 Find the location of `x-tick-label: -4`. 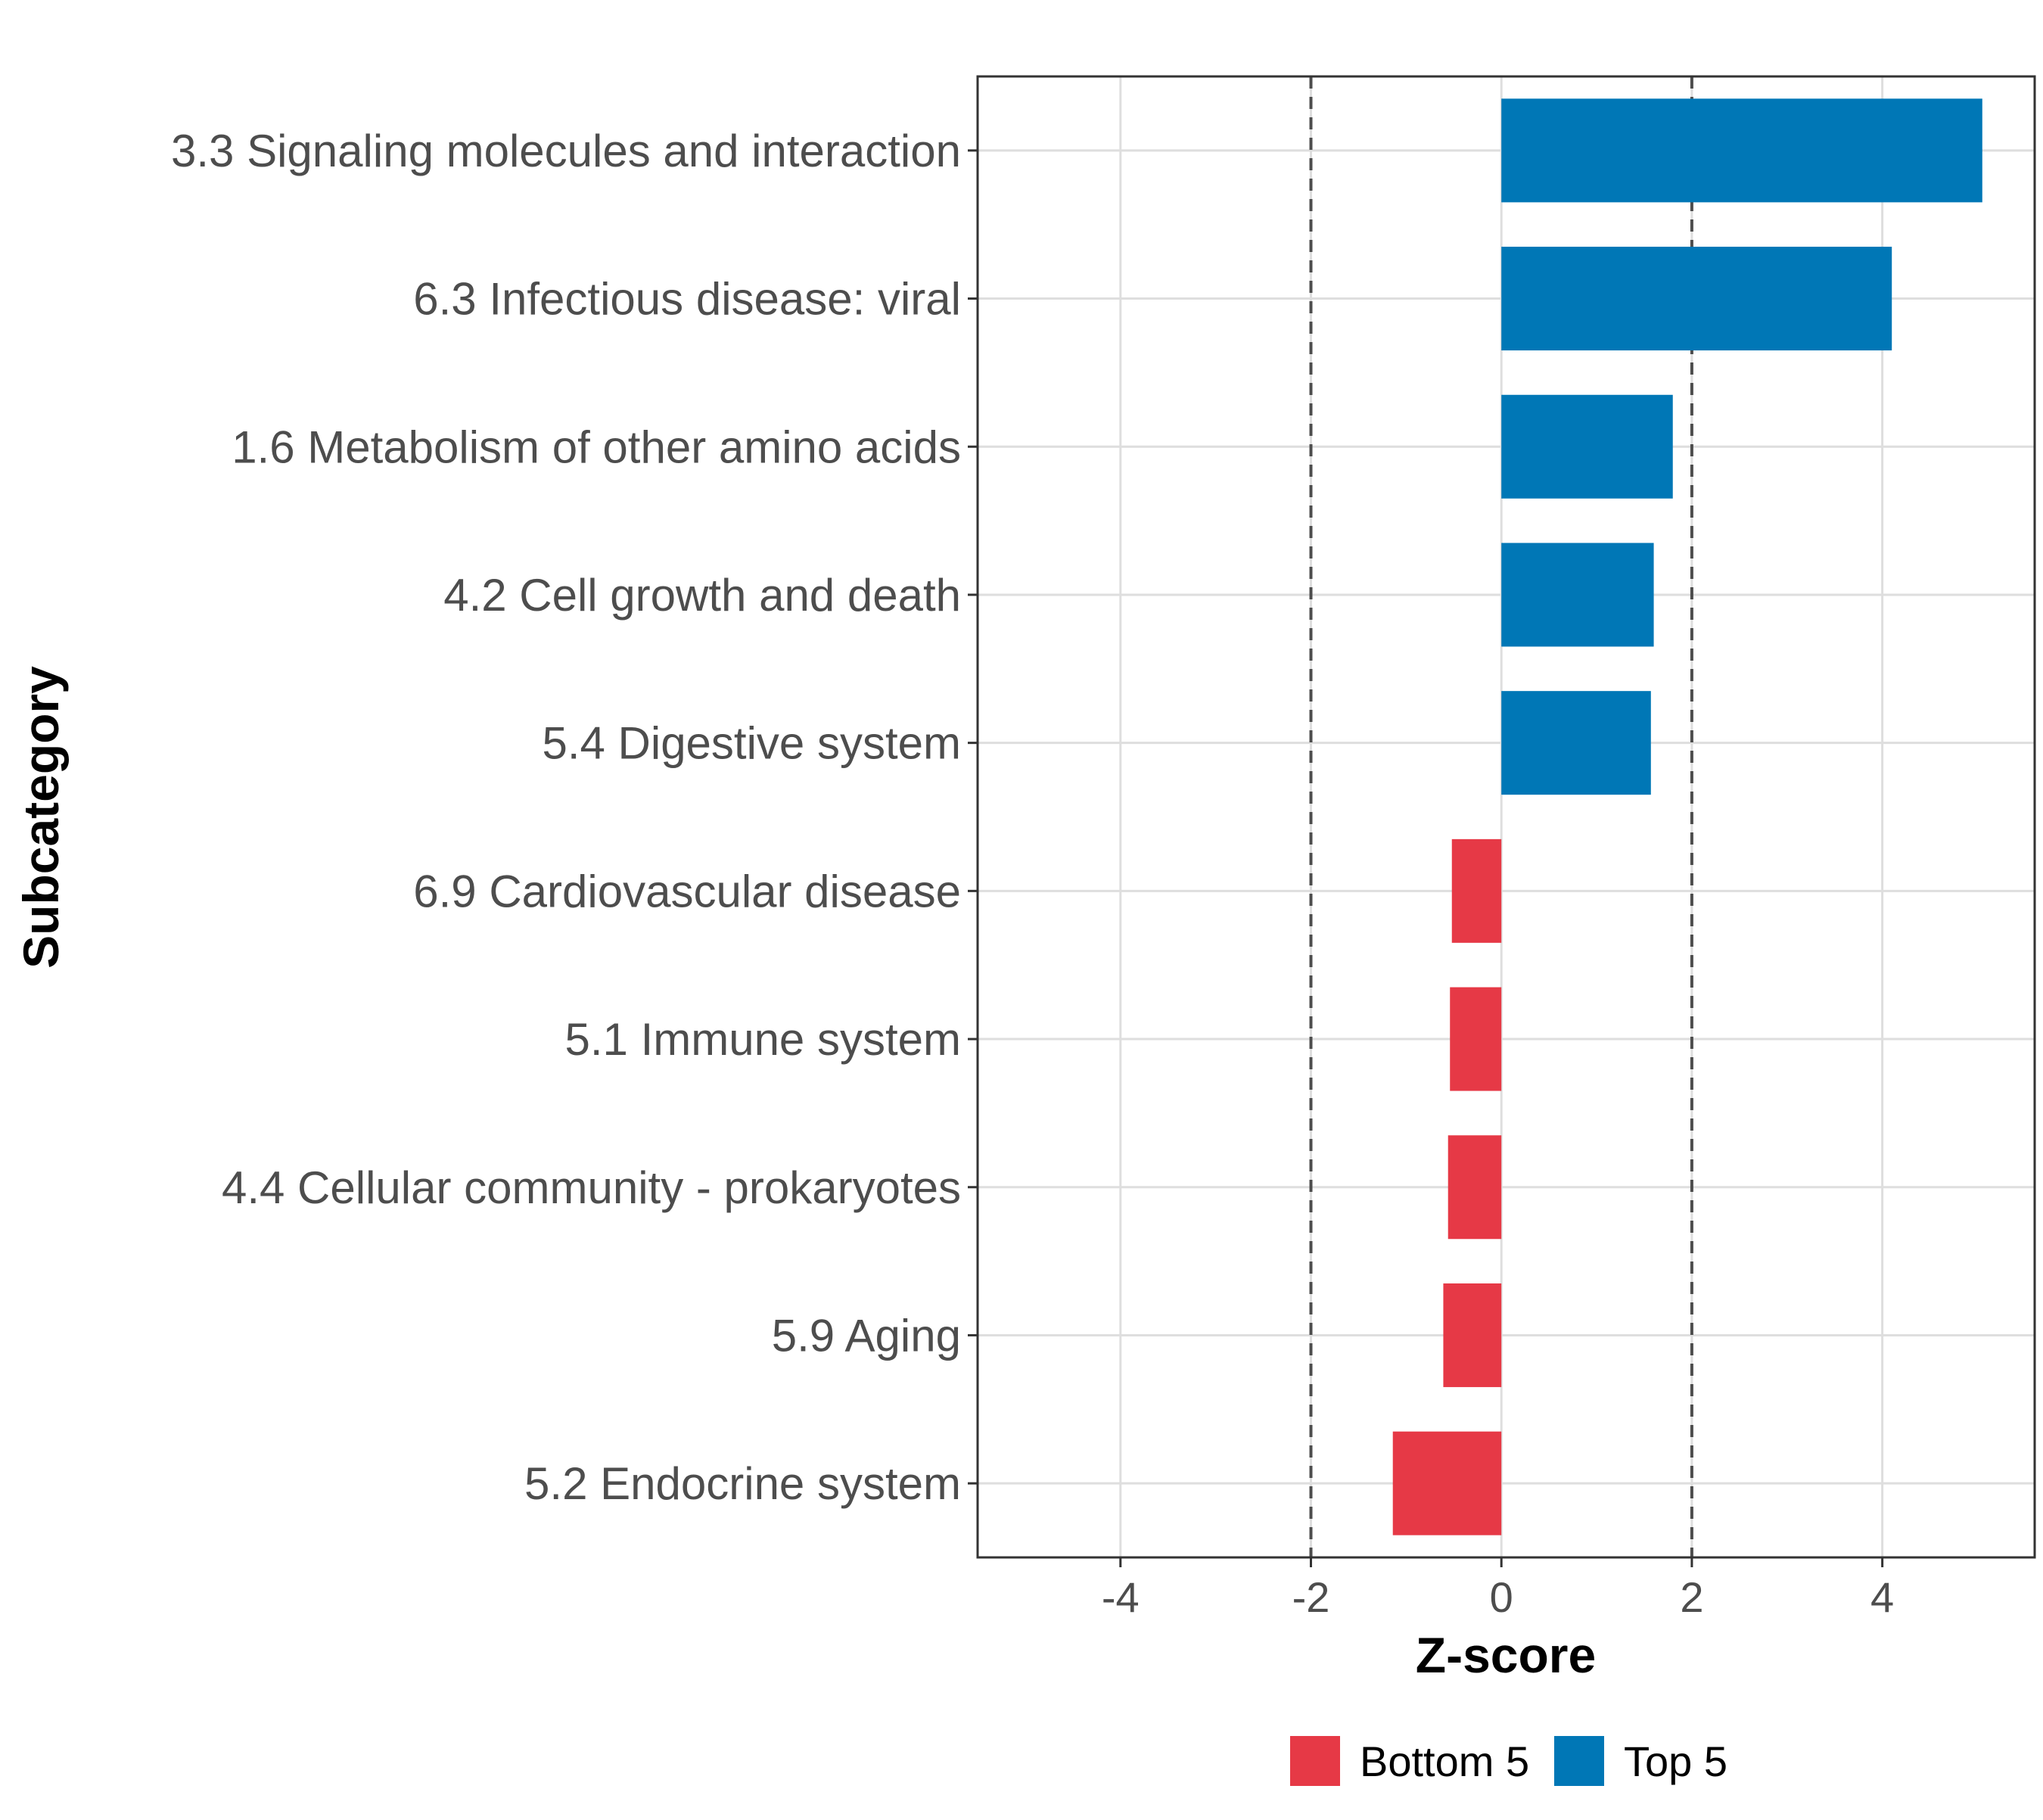

x-tick-label: -4 is located at coordinates (1121, 1597).